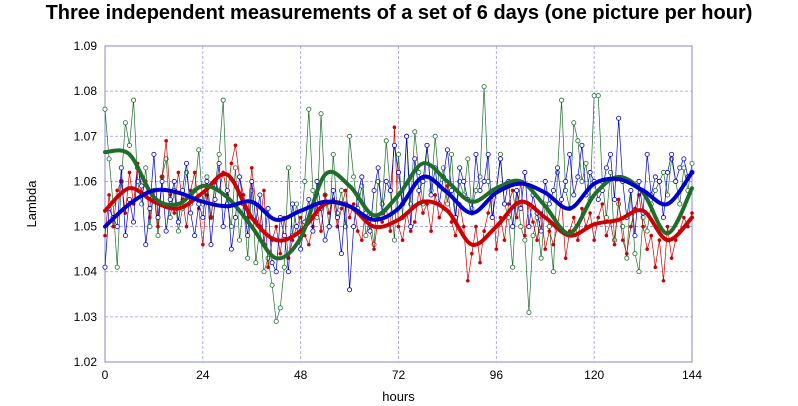 Image resolution: width=798 pixels, height=406 pixels. What do you see at coordinates (86, 227) in the screenshot?
I see `y-tick-label: 1.05` at bounding box center [86, 227].